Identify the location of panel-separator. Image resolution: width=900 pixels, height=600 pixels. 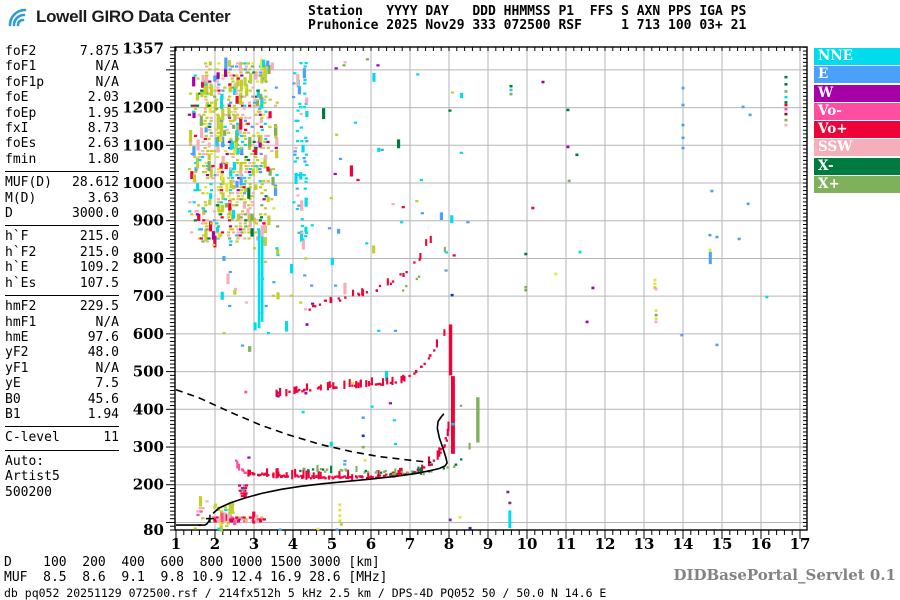
(62, 296).